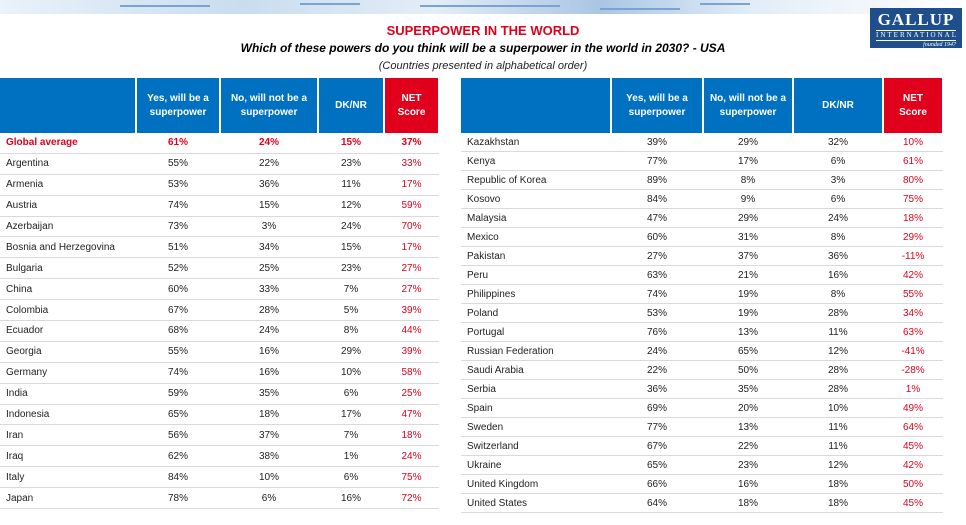 The image size is (966, 525). Describe the element at coordinates (351, 185) in the screenshot. I see `dk-cell: 11%` at that location.